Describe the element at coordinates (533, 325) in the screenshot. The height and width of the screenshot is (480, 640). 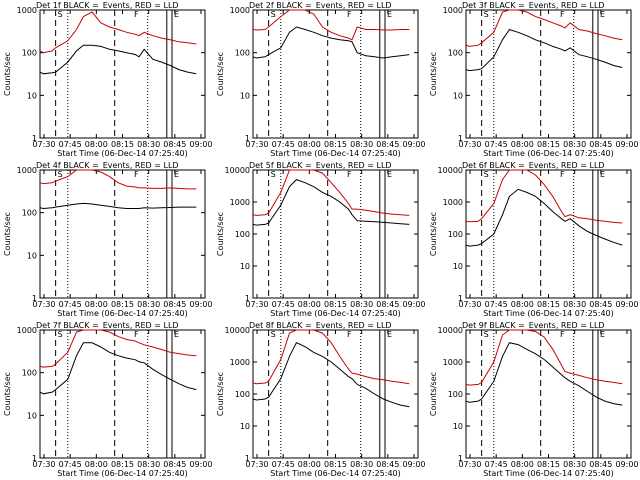
I see `chart-title: Det 9f BLACK =_Events, RED = LLD` at that location.